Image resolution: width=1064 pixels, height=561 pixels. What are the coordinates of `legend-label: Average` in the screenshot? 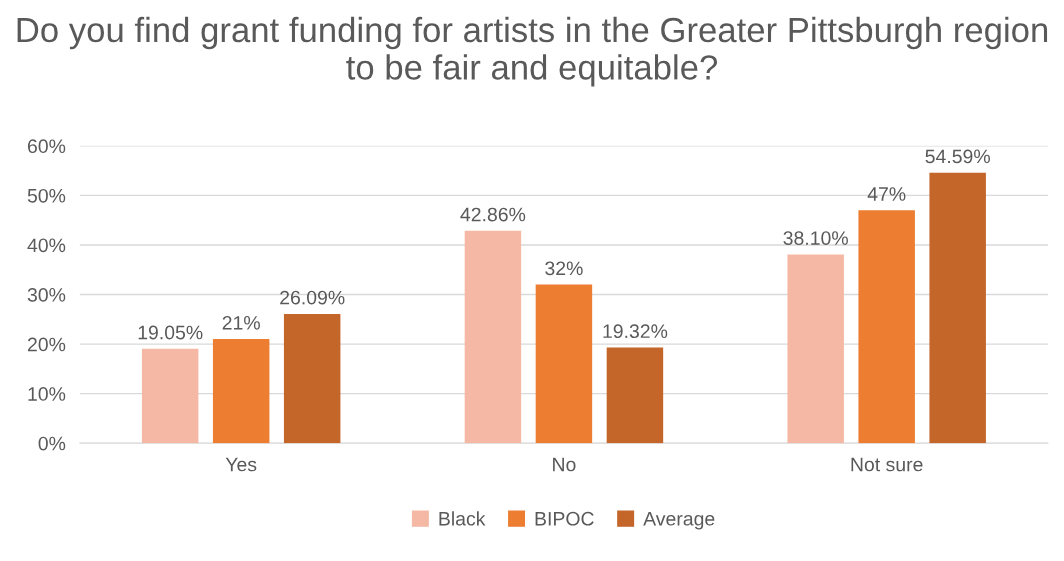 It's located at (679, 521).